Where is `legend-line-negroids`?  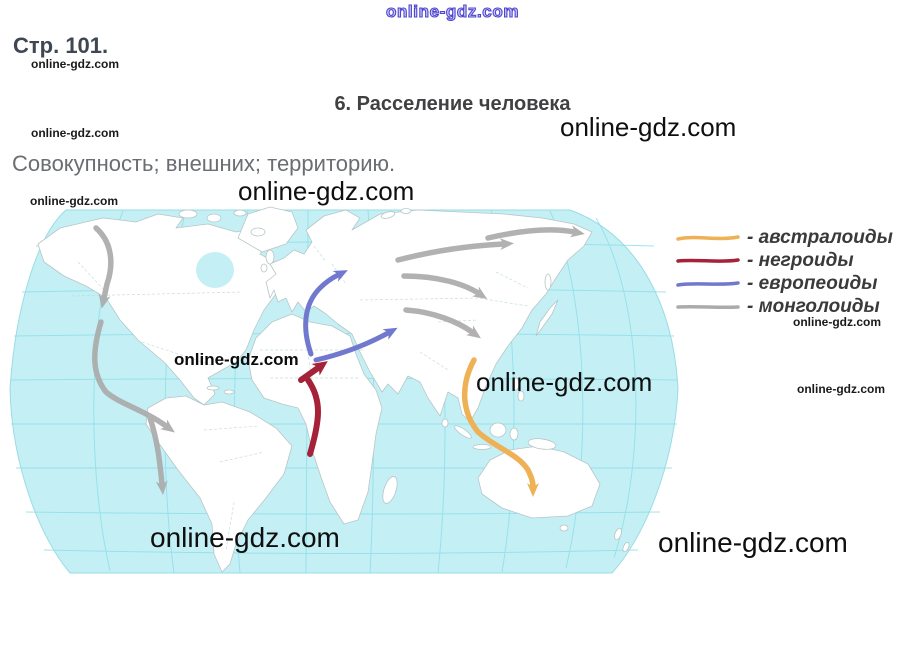 legend-line-negroids is located at coordinates (708, 260).